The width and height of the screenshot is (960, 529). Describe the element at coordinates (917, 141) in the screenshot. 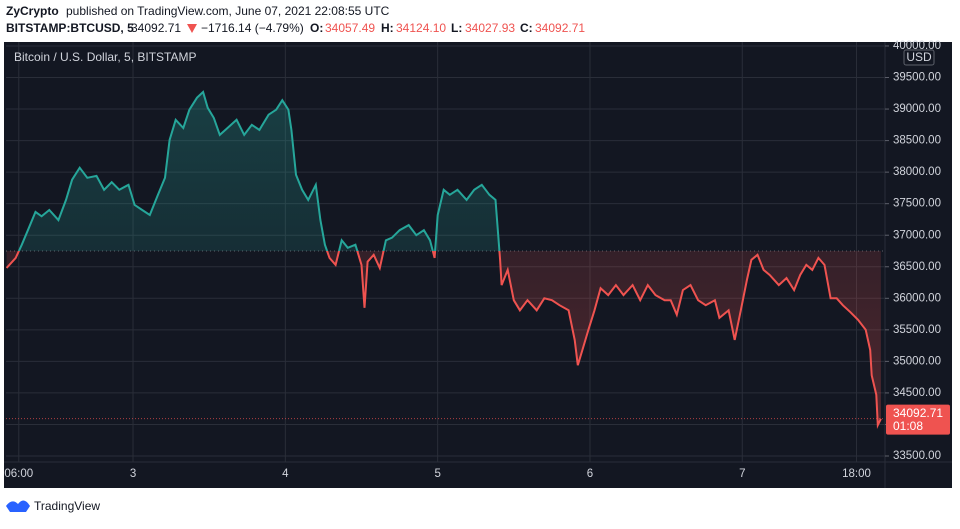

I see `y-tick-label: 38500.00` at that location.